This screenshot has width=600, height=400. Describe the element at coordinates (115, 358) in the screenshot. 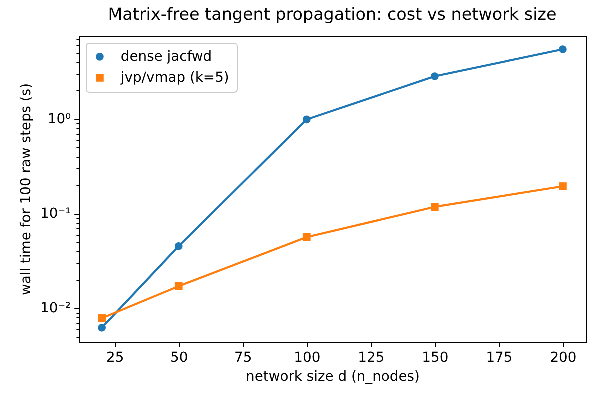

I see `x-tick-label: 25` at that location.